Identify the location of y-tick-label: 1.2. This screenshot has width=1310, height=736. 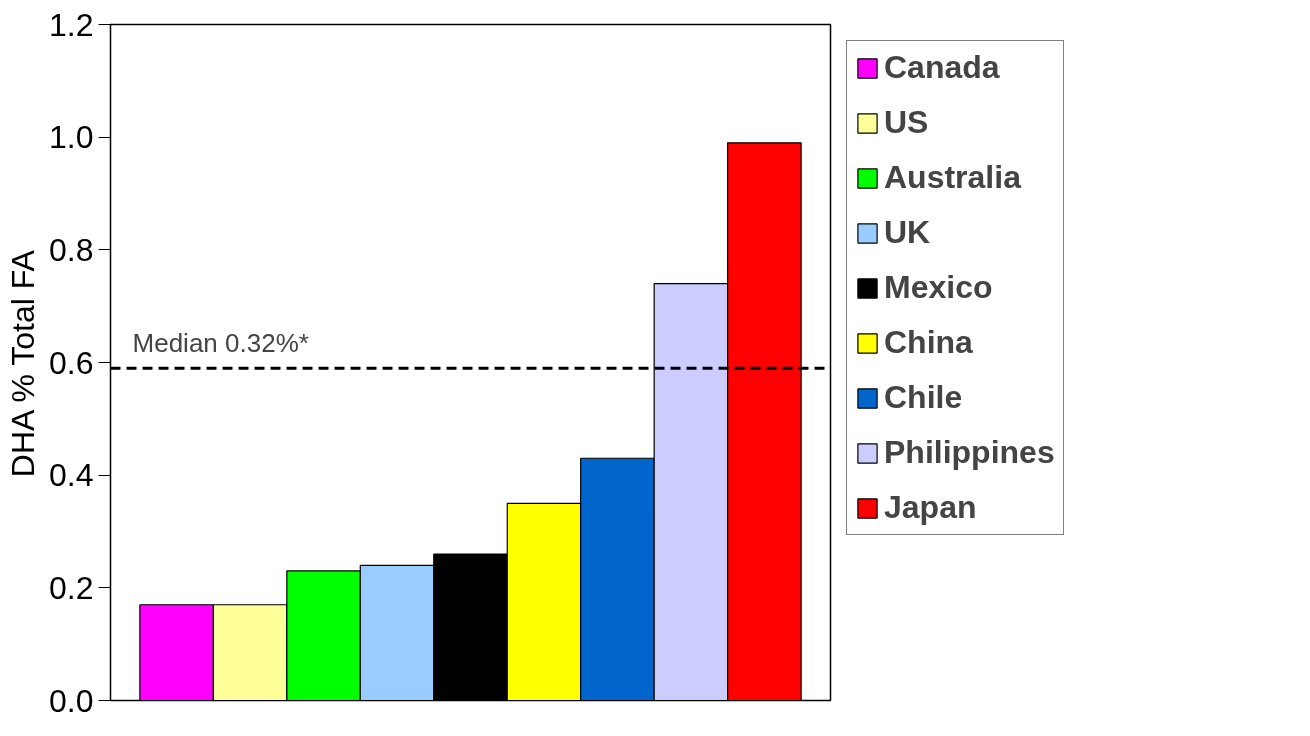
(71, 24).